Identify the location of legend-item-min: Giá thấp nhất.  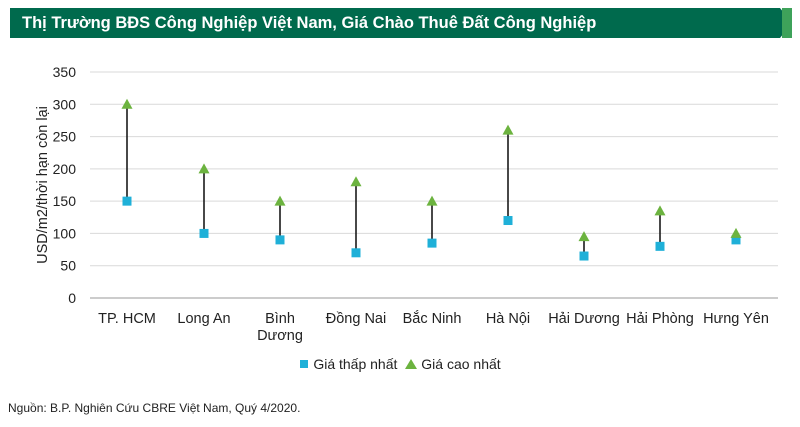
(348, 364).